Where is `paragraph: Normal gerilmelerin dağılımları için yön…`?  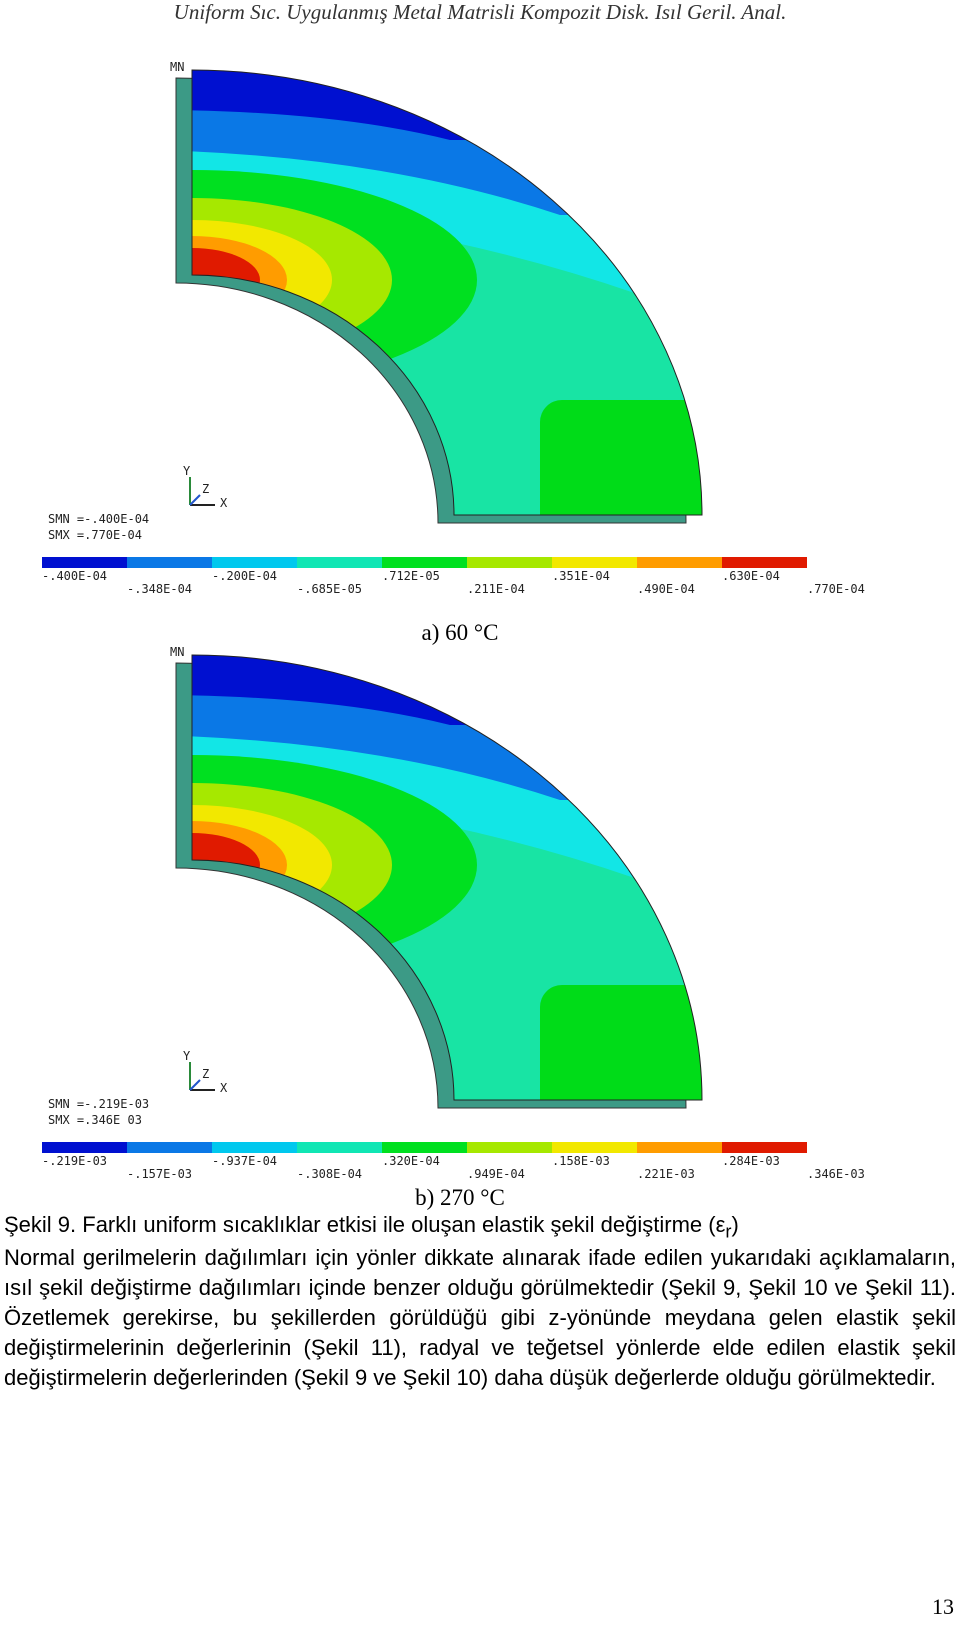 paragraph: Normal gerilmelerin dağılımları için yön… is located at coordinates (480, 1317).